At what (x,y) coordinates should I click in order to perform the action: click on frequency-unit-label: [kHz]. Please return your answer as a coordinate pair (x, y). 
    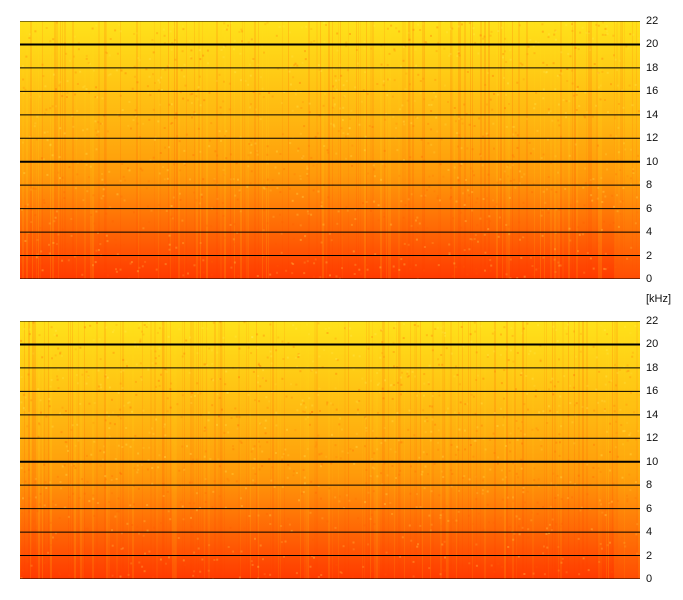
    Looking at the image, I should click on (659, 299).